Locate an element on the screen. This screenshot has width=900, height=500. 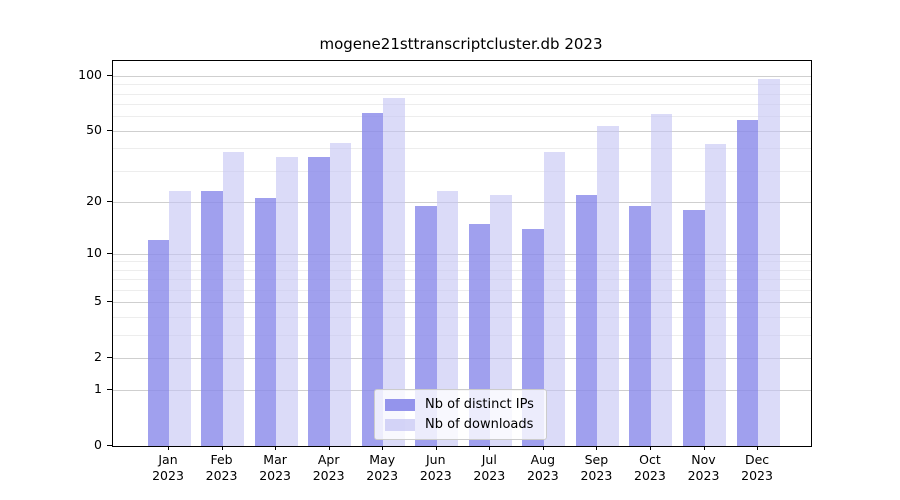
month-abbrev: Jun is located at coordinates (435, 459).